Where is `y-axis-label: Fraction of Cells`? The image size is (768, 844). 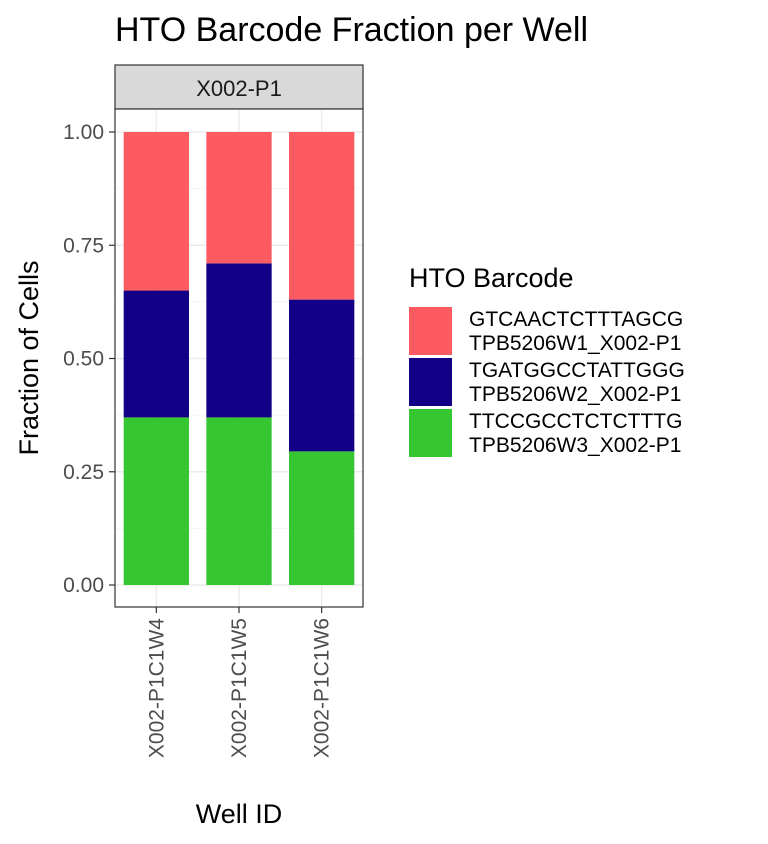
y-axis-label: Fraction of Cells is located at coordinates (29, 357).